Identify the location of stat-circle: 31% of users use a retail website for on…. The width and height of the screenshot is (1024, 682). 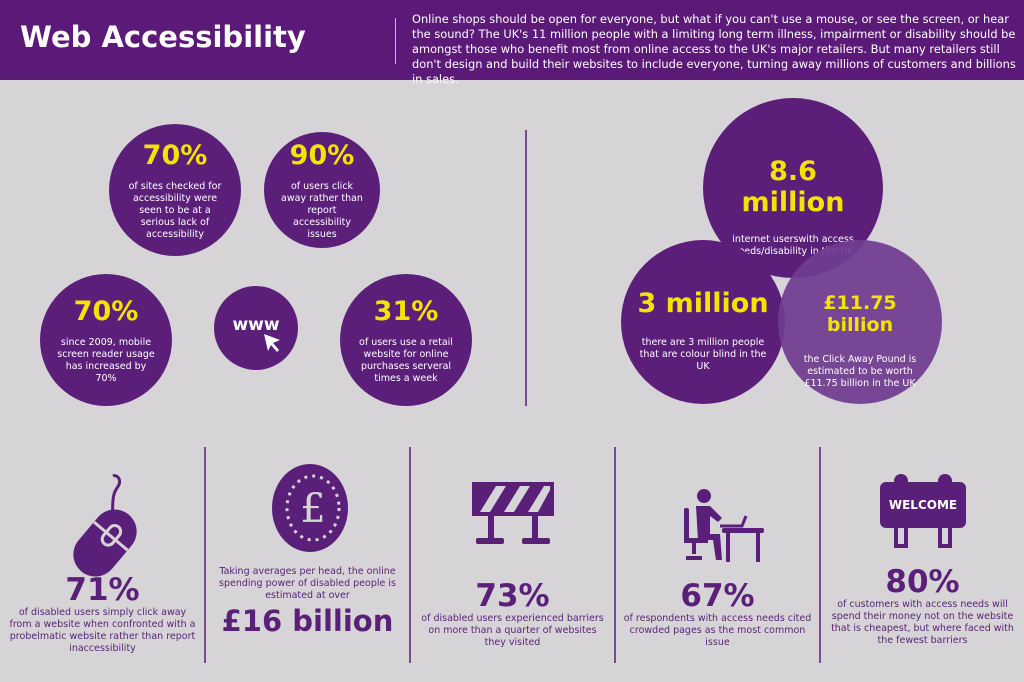
(406, 340).